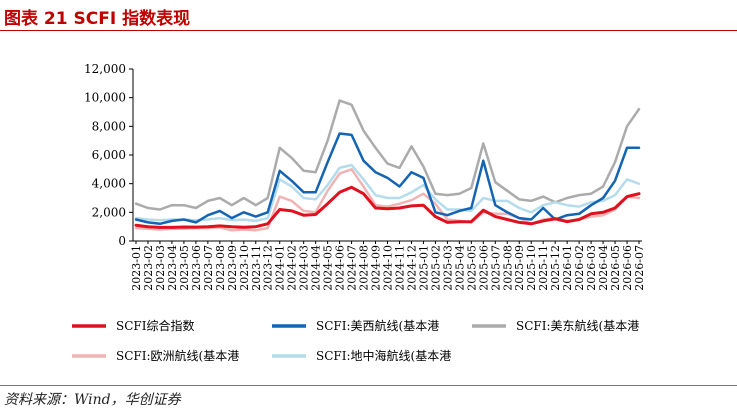  I want to click on legend-label: SCFI:地中海航线(基本港, so click(383, 355).